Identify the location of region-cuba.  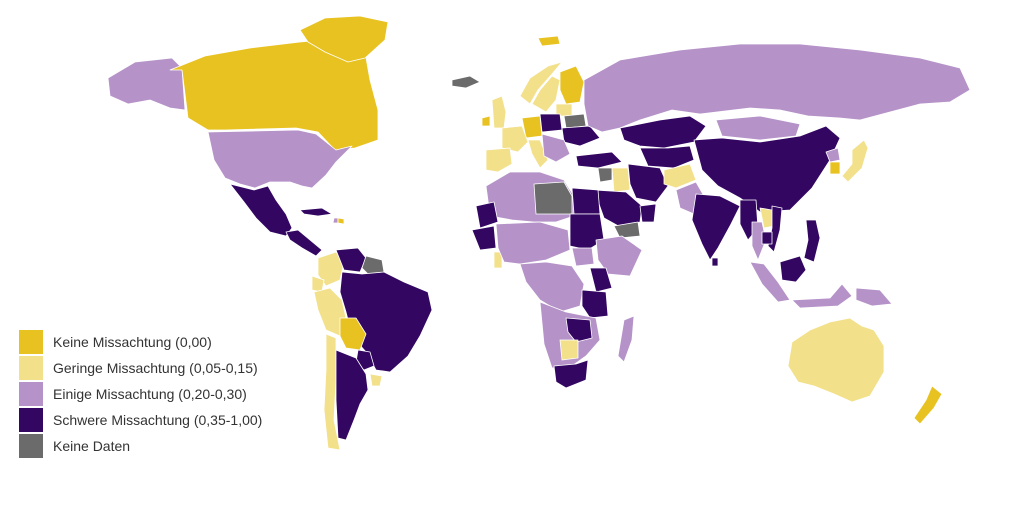
(316, 212).